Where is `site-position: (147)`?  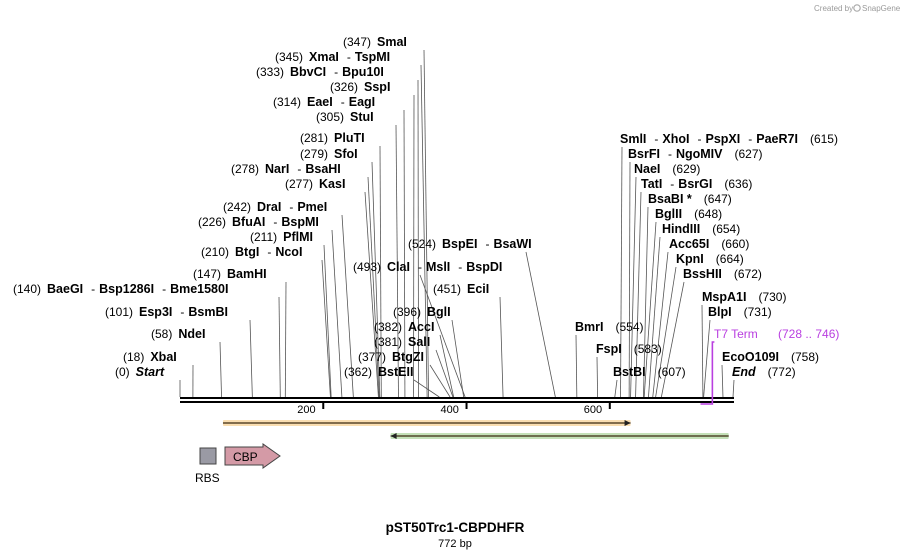
site-position: (147) is located at coordinates (207, 274).